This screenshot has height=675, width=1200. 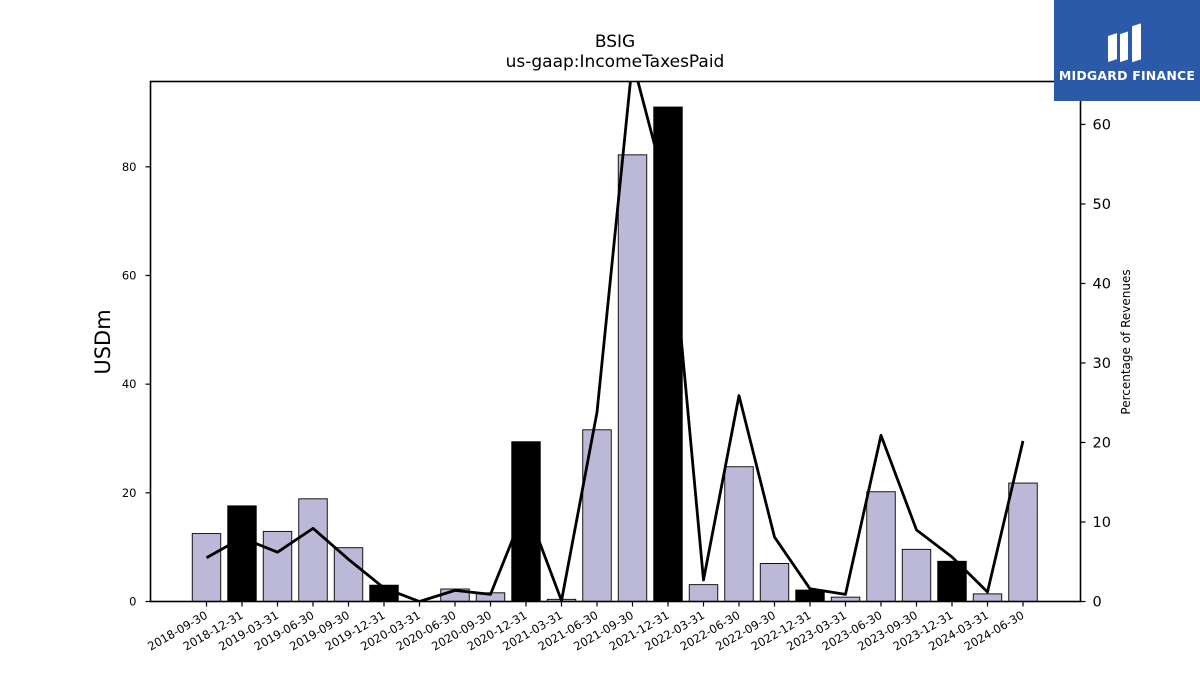 I want to click on y2-axis-label: Percentage of Revenues, so click(x=1126, y=341).